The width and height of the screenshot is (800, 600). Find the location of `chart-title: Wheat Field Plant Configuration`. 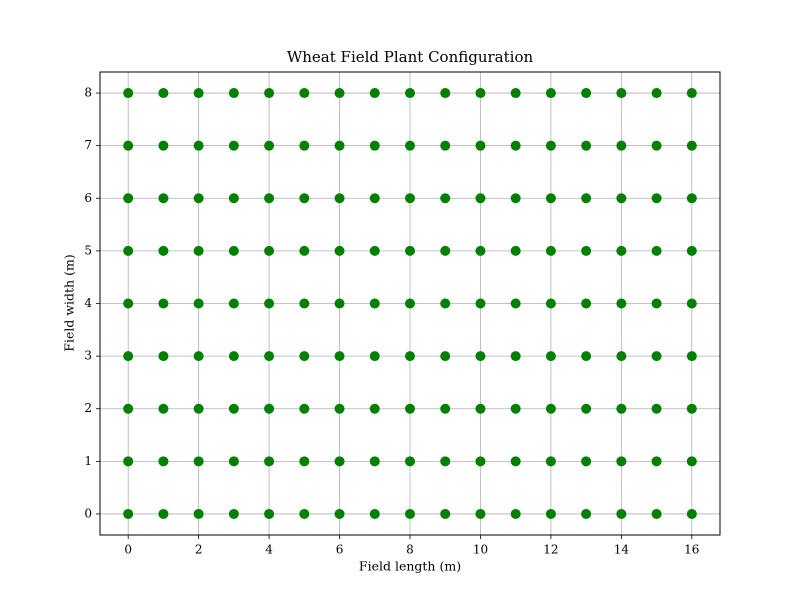

chart-title: Wheat Field Plant Configuration is located at coordinates (410, 57).